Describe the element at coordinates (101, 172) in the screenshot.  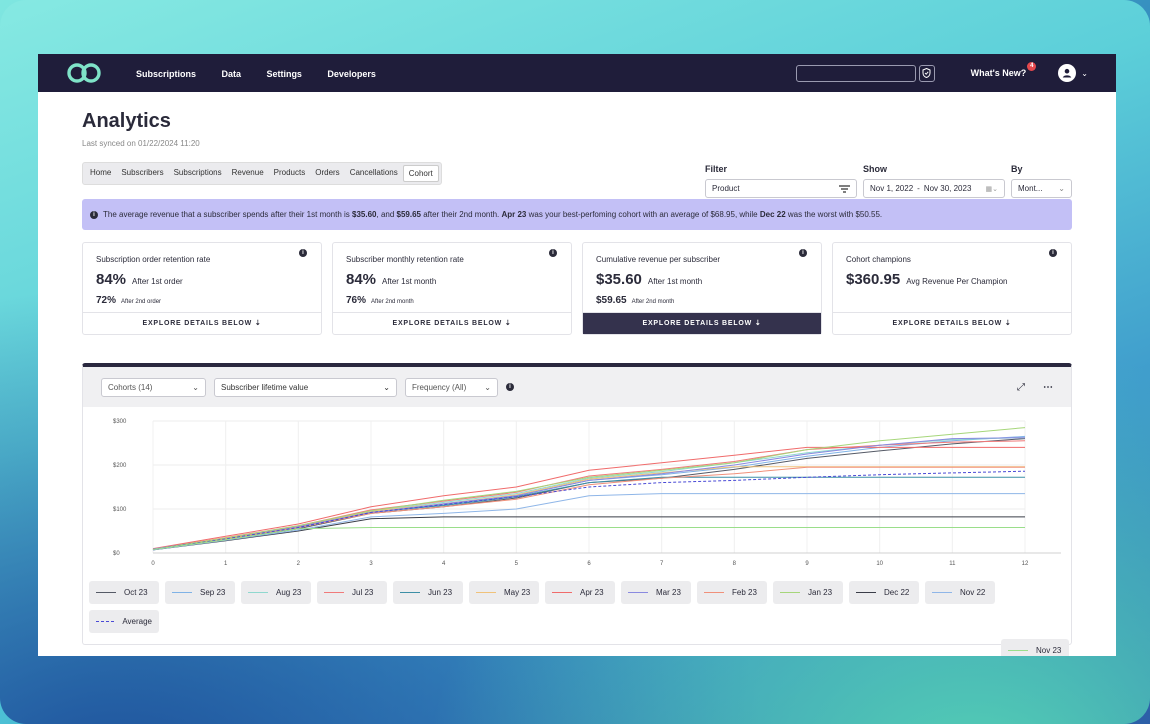
I see `tab-home: Home` at that location.